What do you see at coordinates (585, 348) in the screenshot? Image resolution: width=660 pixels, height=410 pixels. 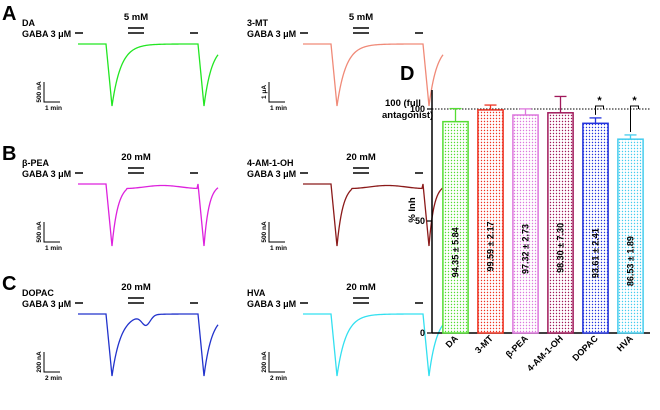 I see `x-tick-label: DOPAC` at bounding box center [585, 348].